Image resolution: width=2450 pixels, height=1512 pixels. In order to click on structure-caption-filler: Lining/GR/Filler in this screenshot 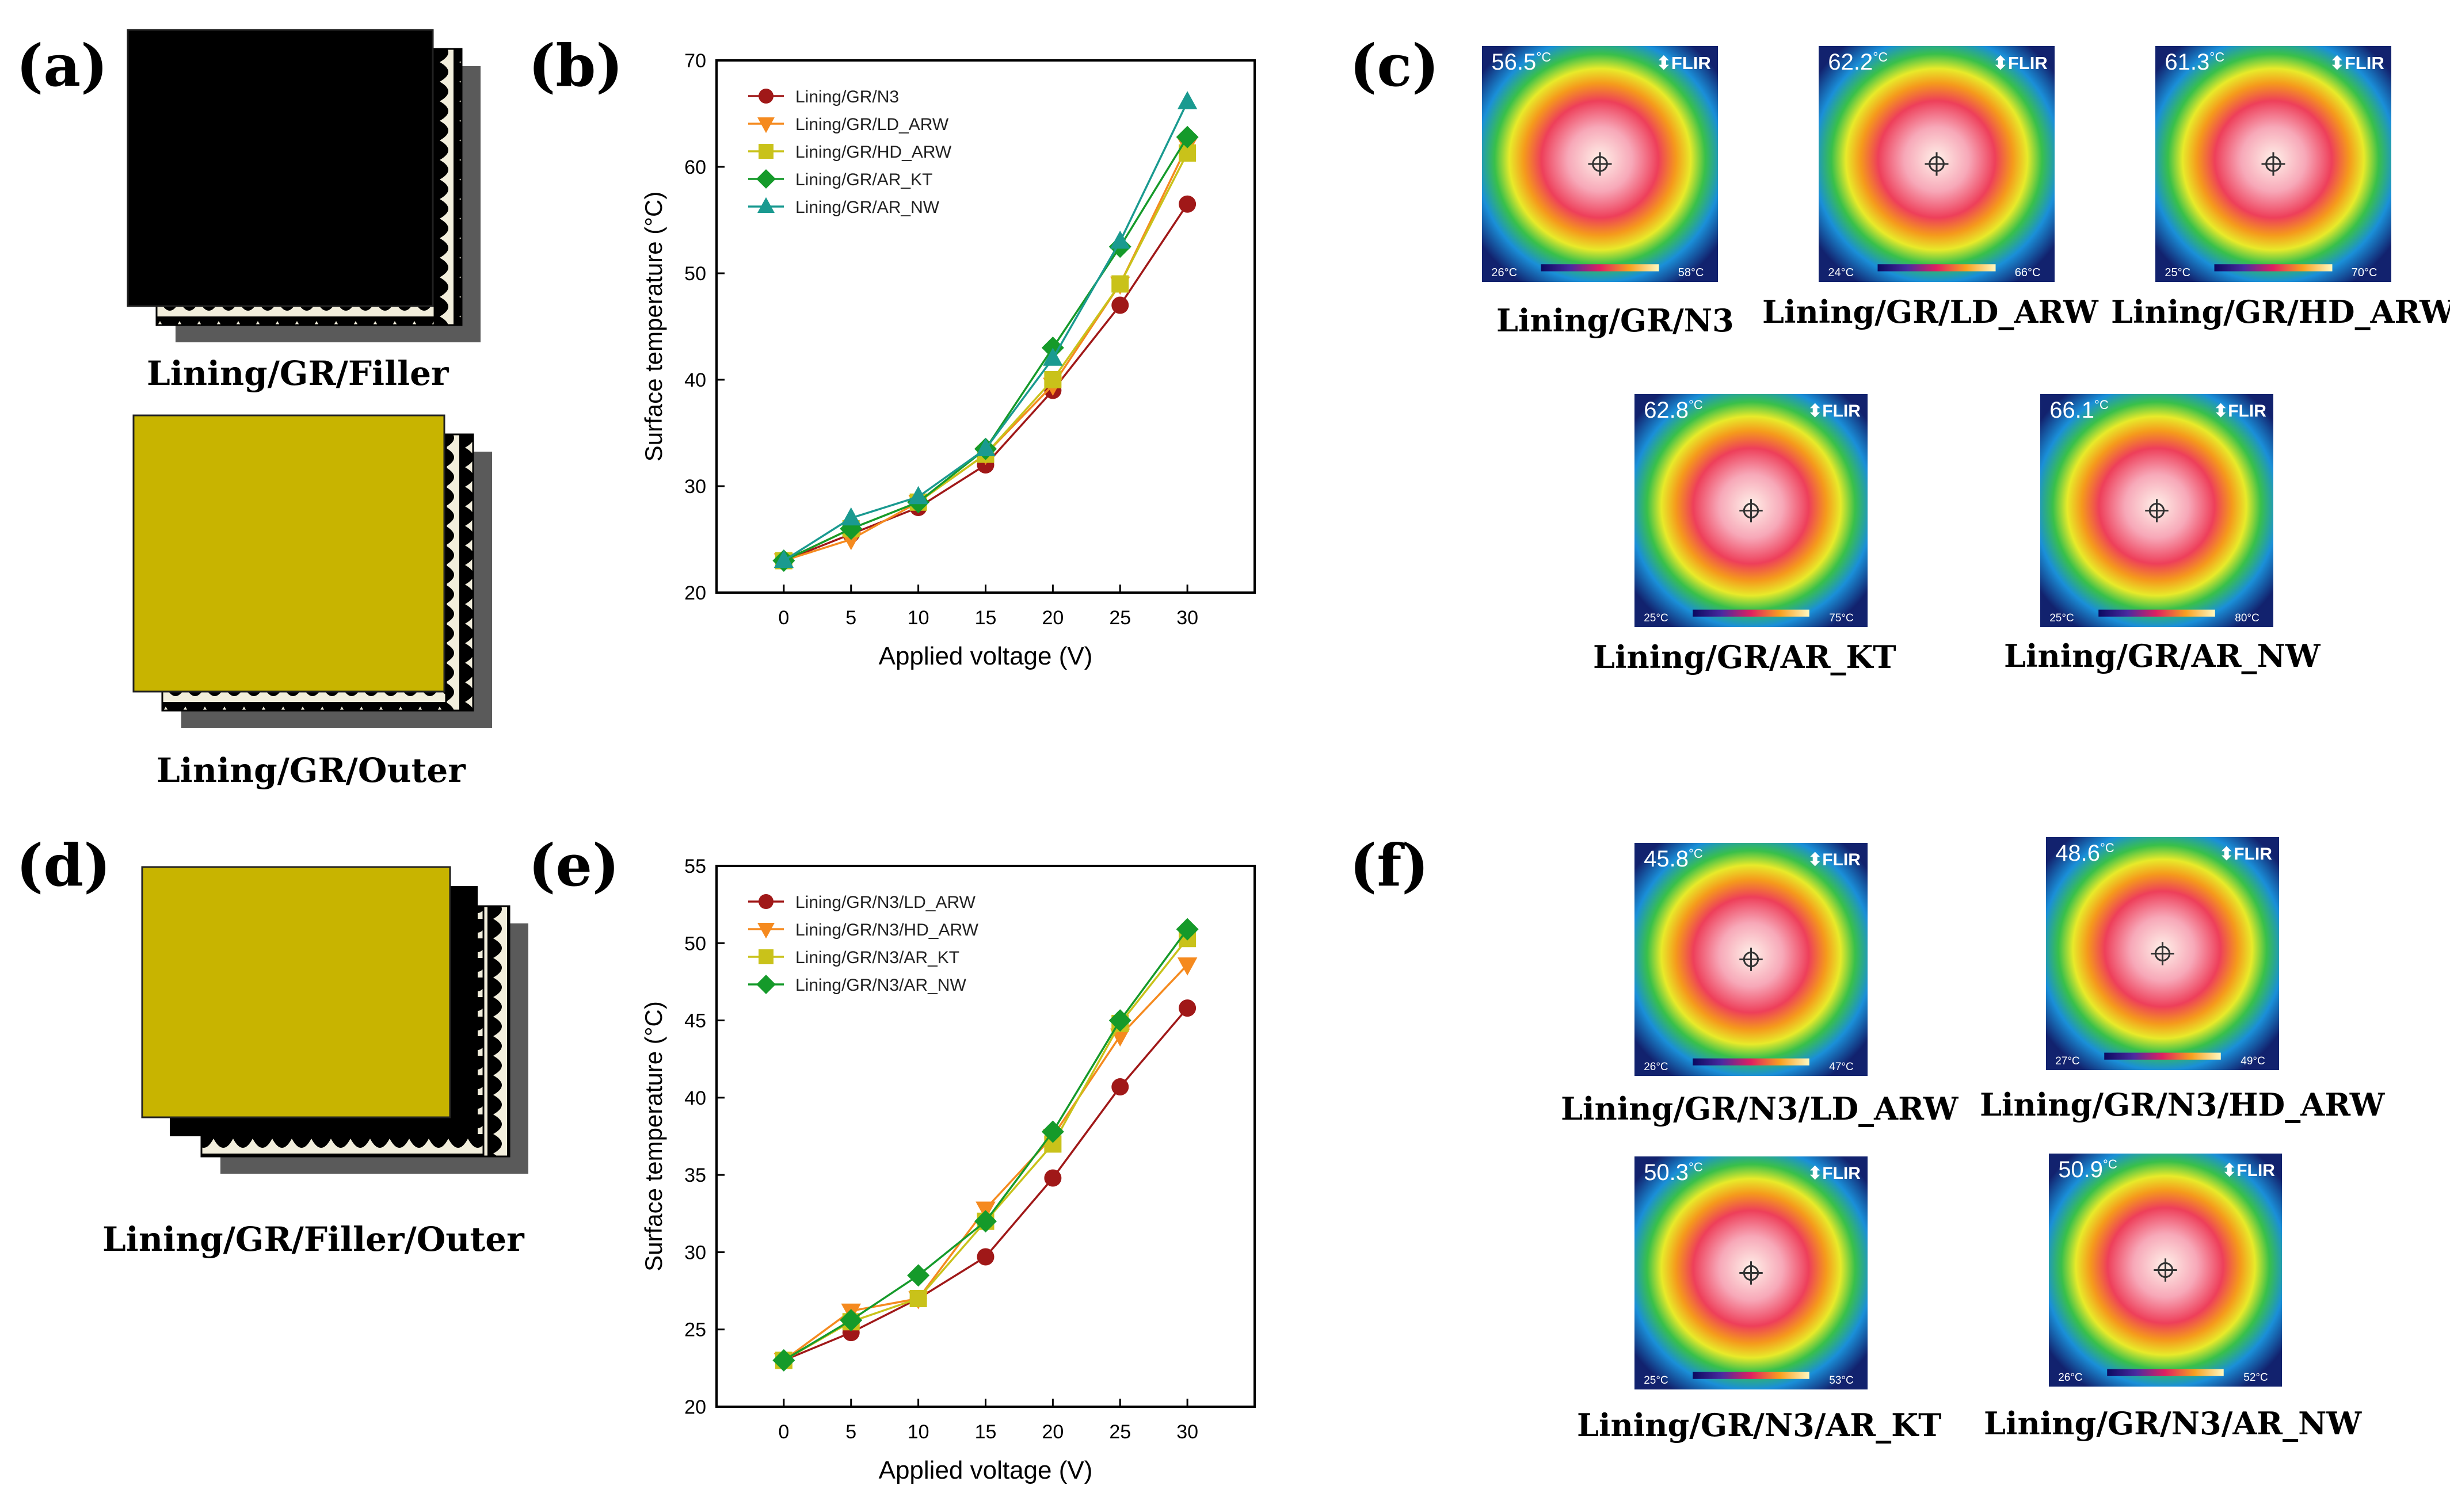, I will do `click(298, 373)`.